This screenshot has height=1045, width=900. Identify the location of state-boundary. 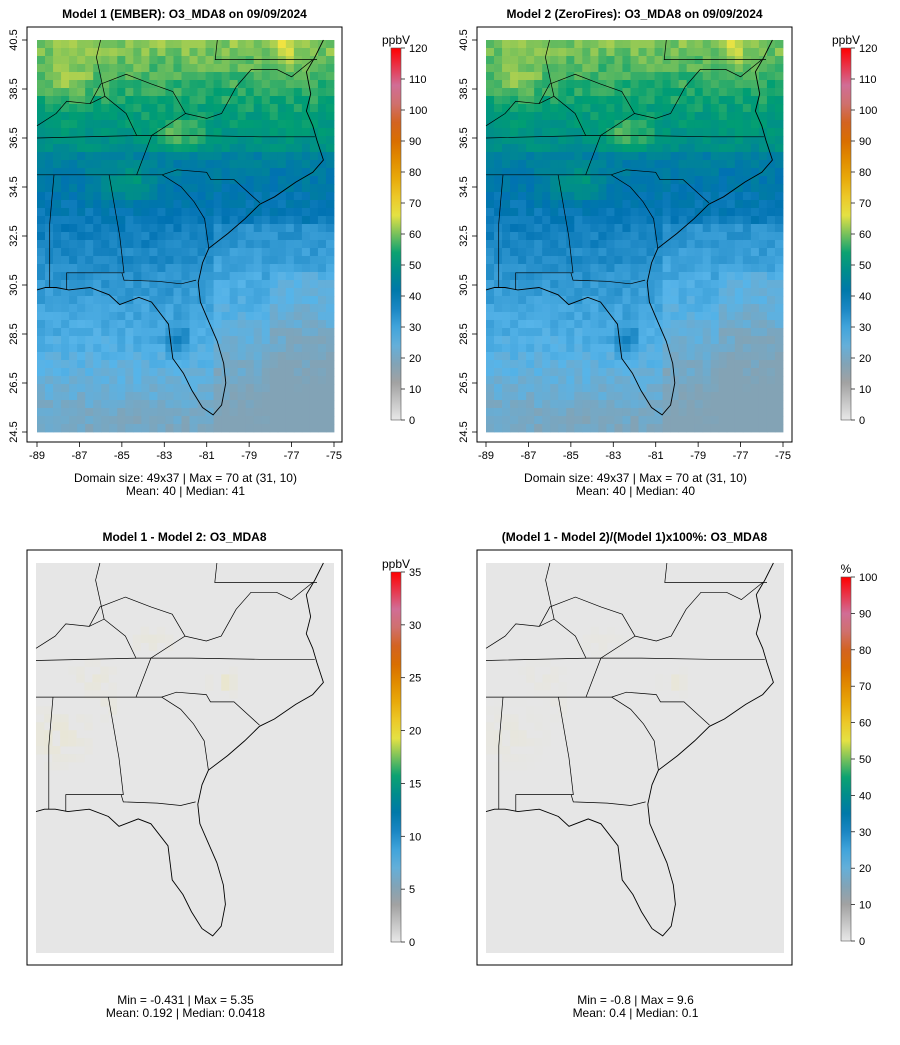
(544, 754).